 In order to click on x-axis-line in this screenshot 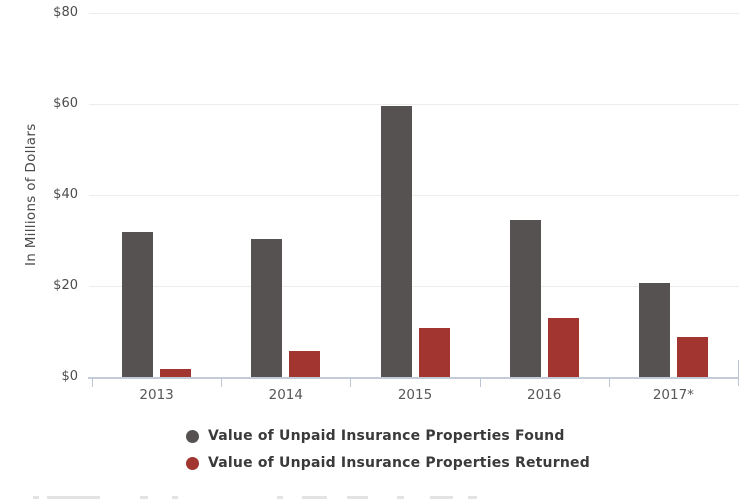, I will do `click(413, 378)`.